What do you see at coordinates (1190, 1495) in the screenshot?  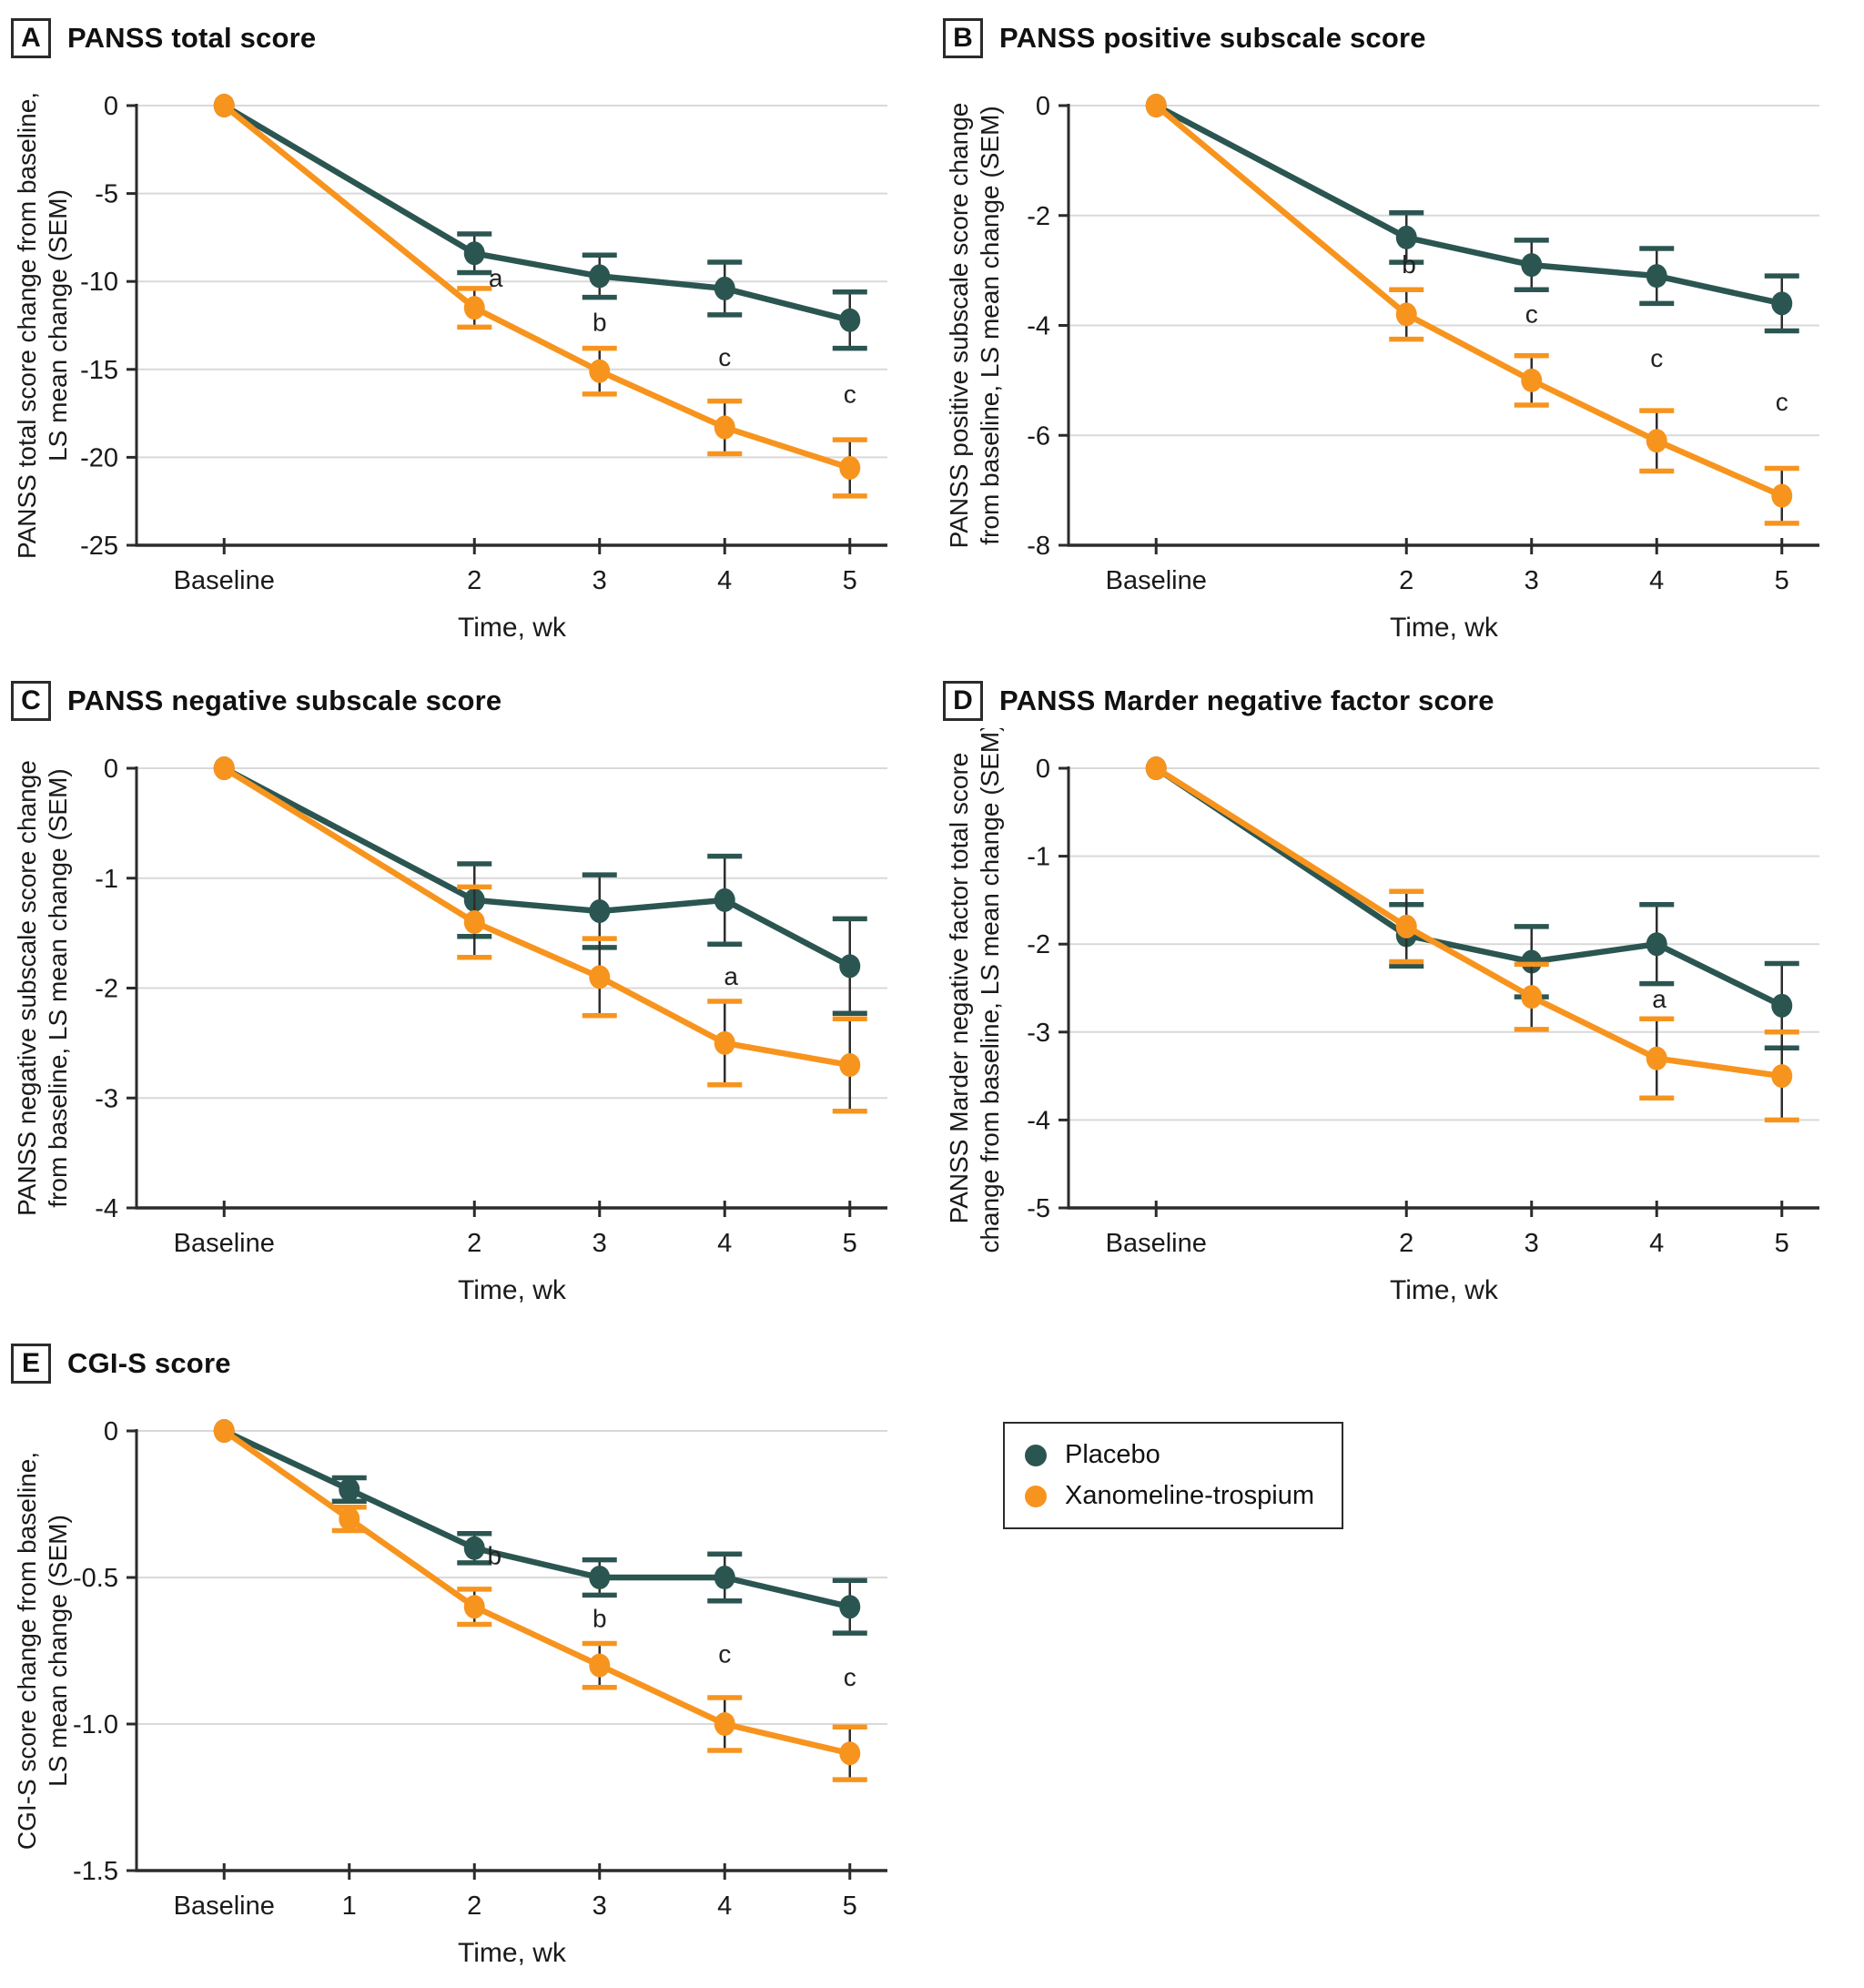 I see `legend-label: Xanomeline-trospium` at bounding box center [1190, 1495].